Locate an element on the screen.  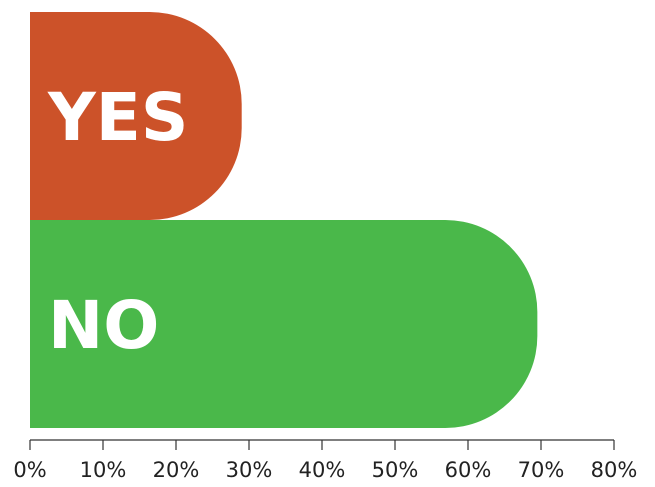
x-tick-label: 60% is located at coordinates (468, 470).